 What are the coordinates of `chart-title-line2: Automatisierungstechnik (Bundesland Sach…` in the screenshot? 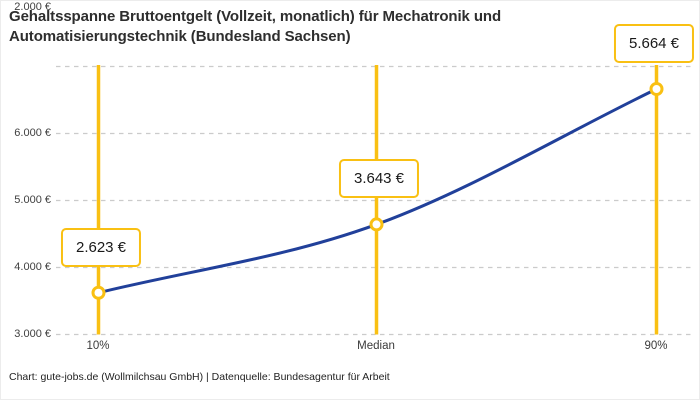 It's located at (180, 36).